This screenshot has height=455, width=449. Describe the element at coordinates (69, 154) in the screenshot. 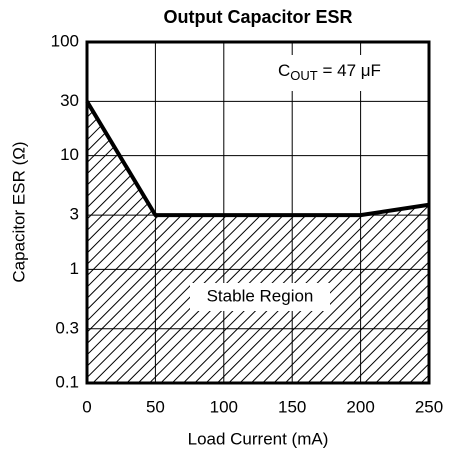

I see `y-tick-label: 10` at that location.